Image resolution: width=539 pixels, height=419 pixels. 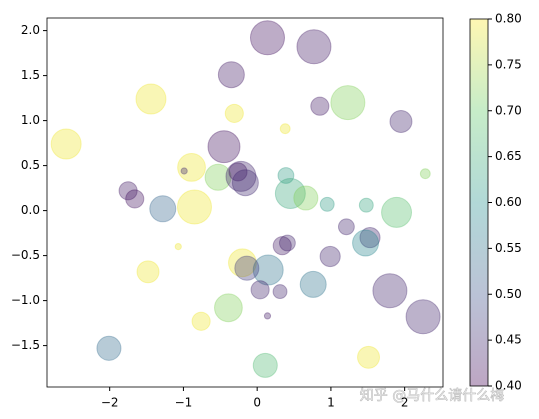 What do you see at coordinates (331, 403) in the screenshot?
I see `x-tick-label: 1` at bounding box center [331, 403].